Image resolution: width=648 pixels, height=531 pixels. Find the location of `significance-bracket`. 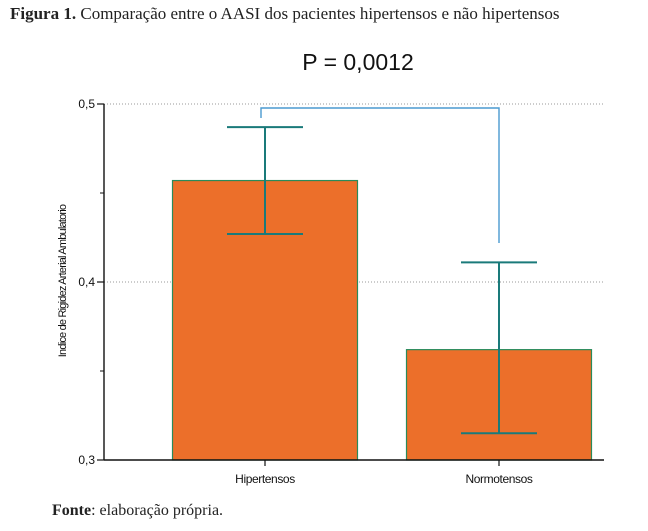

significance-bracket is located at coordinates (380, 175).